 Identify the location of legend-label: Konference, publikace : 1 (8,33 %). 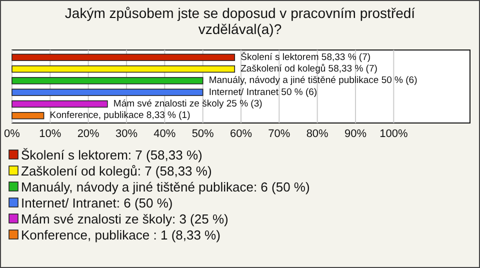
(120, 235).